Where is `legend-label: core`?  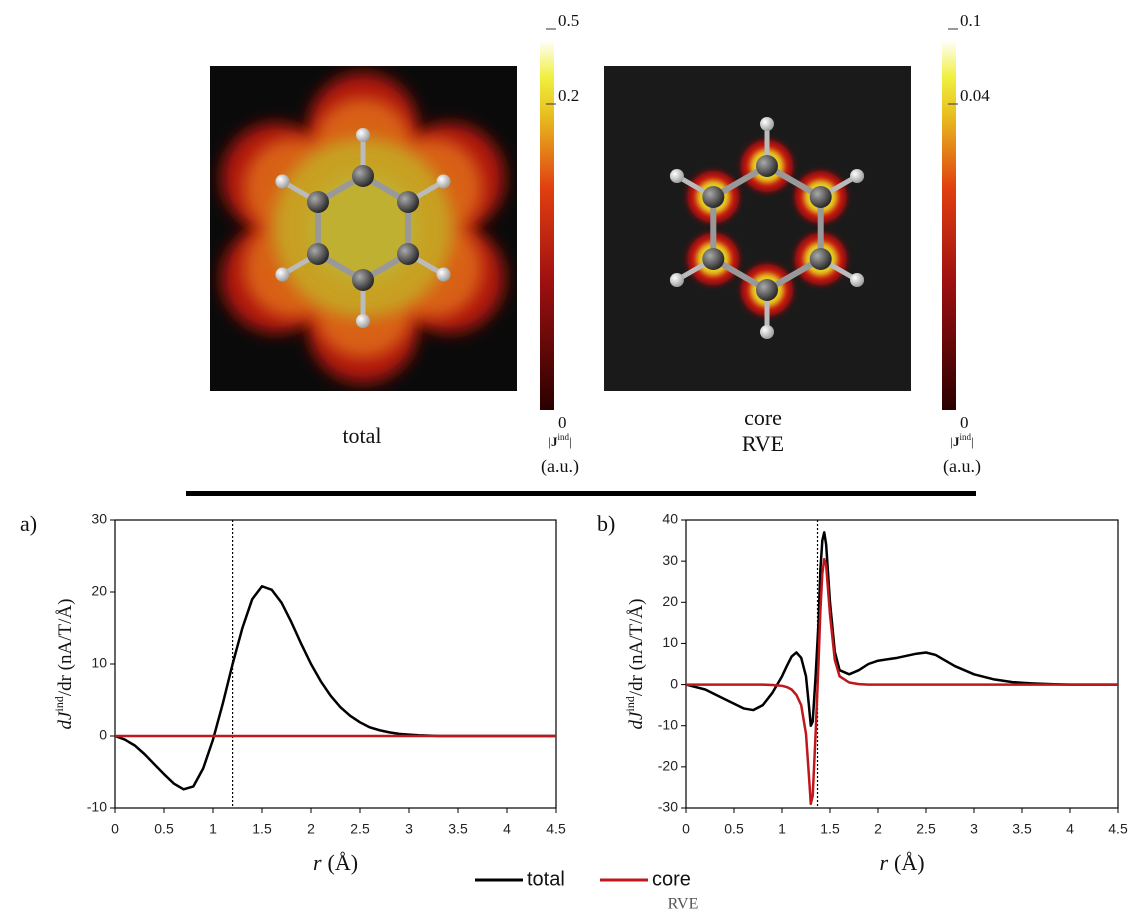 legend-label: core is located at coordinates (671, 879).